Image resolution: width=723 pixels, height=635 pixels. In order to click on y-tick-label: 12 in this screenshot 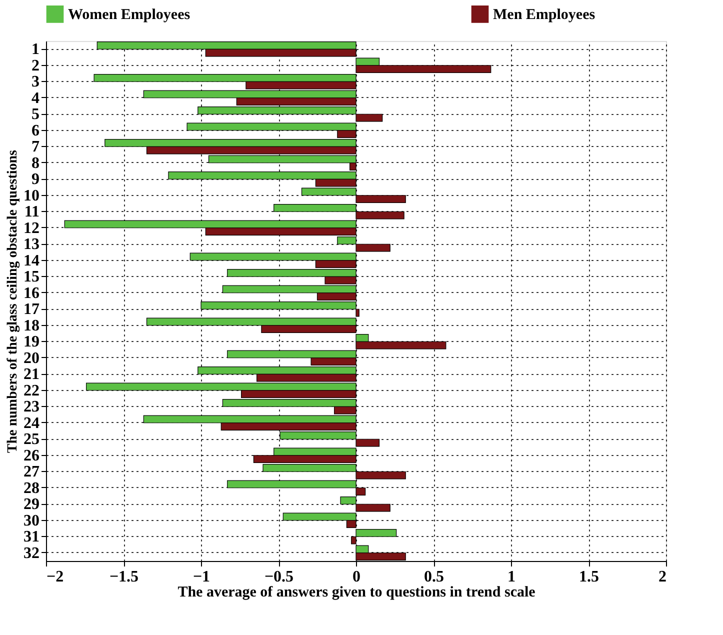, I will do `click(32, 228)`.